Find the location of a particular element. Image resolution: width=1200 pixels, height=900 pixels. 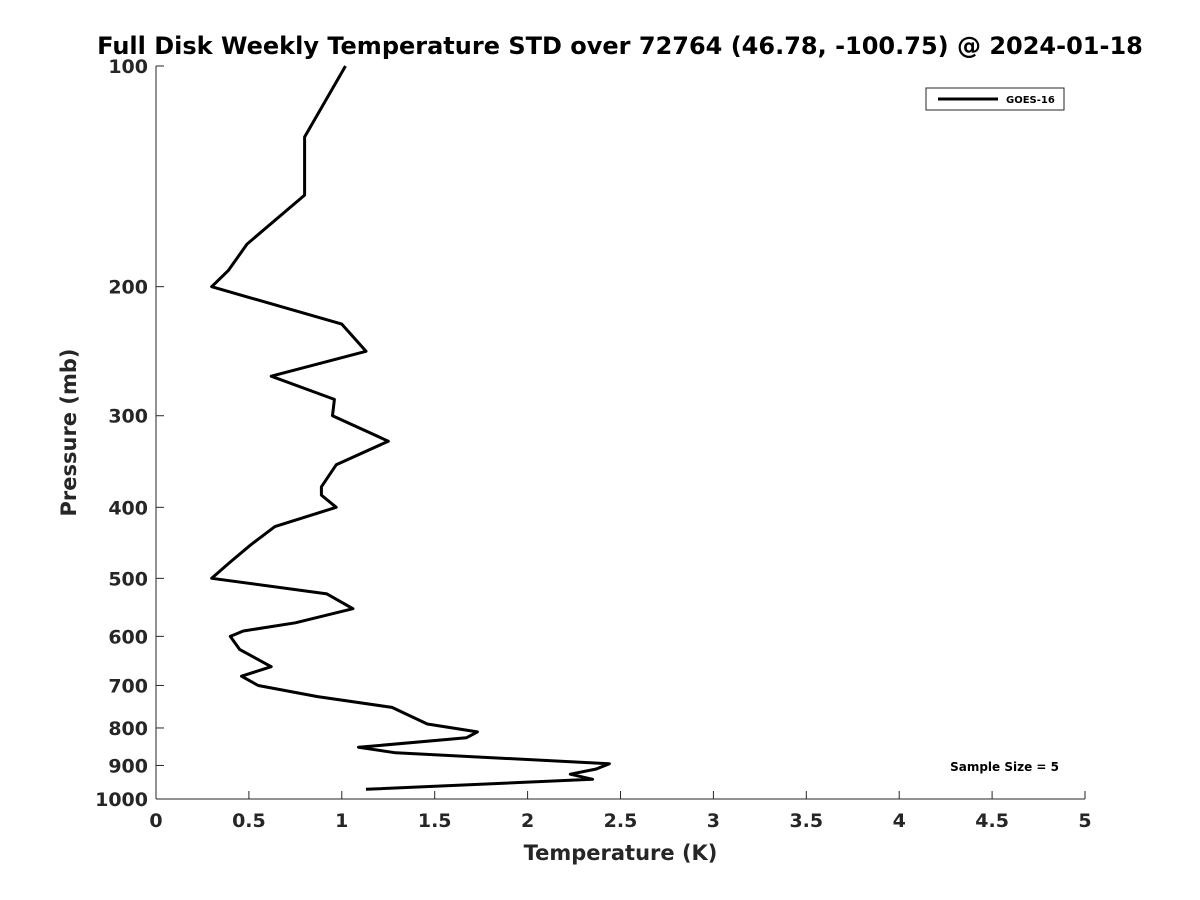

y-axis-label: Pressure (mb) is located at coordinates (69, 433).